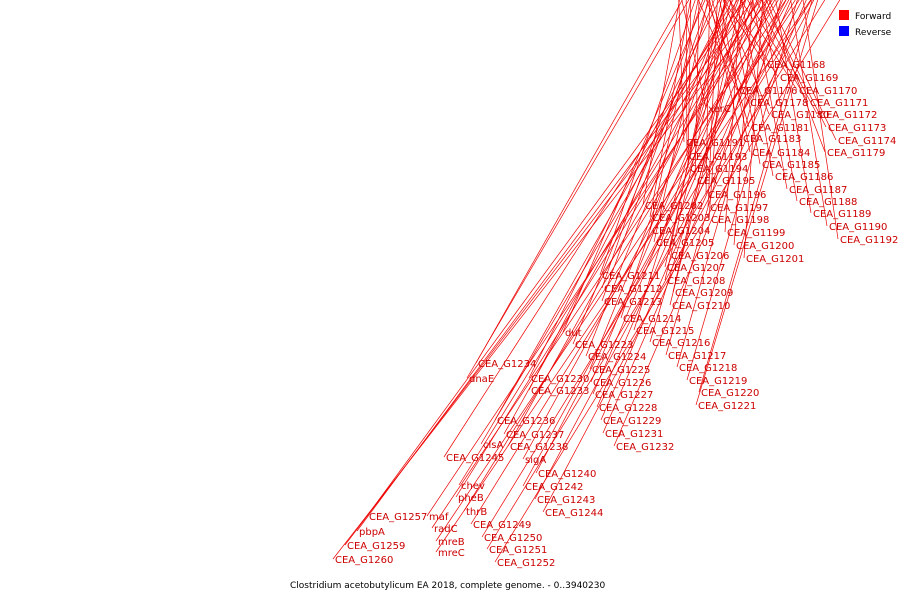 The image size is (900, 600). I want to click on gene-label: cisA, so click(493, 445).